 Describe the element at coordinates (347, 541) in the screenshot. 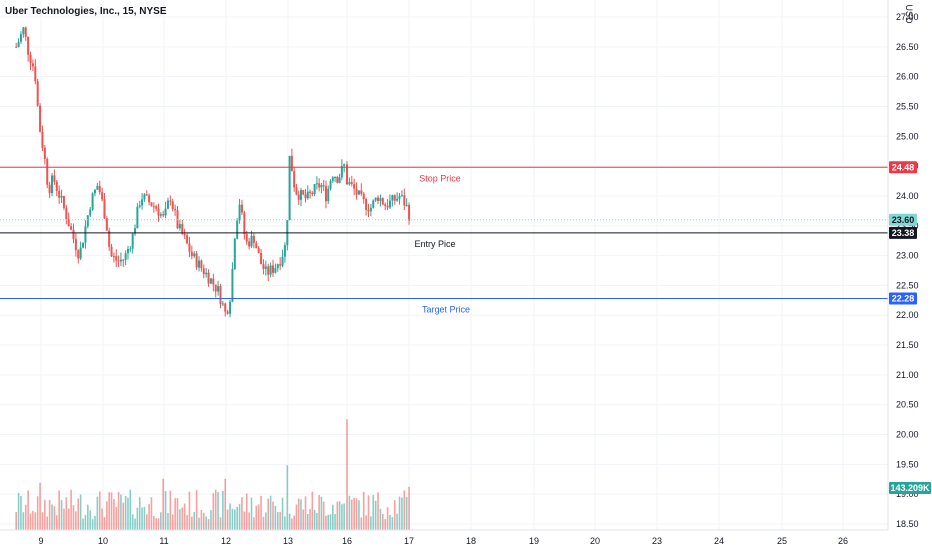

I see `x-tick-label: 16` at that location.